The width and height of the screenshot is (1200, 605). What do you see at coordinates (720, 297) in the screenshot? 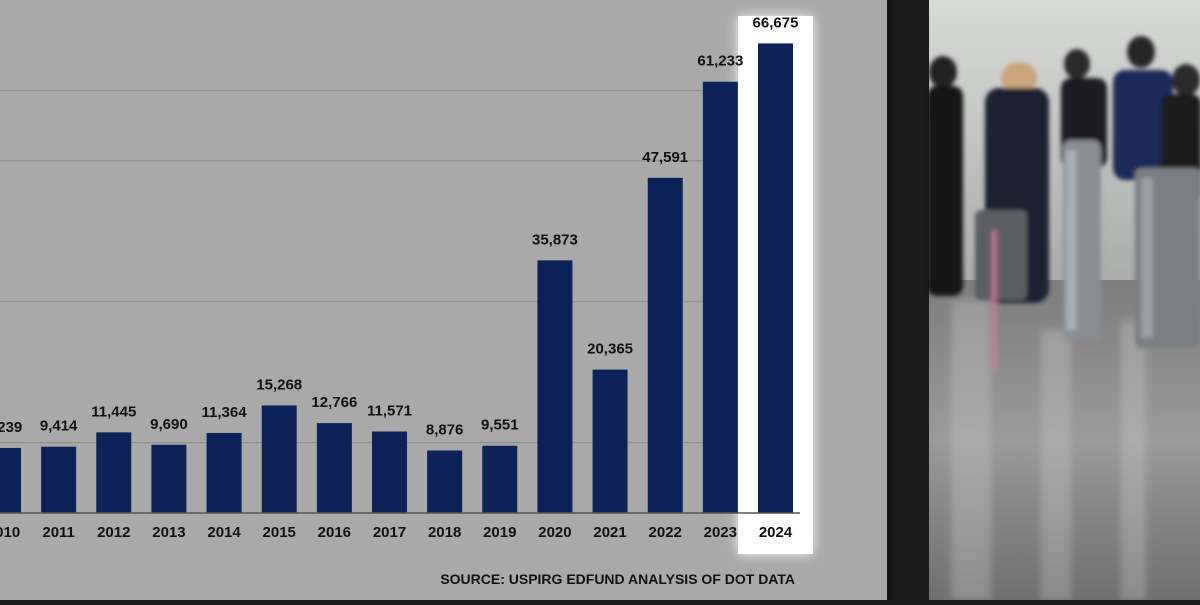
I see `bar-2023` at bounding box center [720, 297].